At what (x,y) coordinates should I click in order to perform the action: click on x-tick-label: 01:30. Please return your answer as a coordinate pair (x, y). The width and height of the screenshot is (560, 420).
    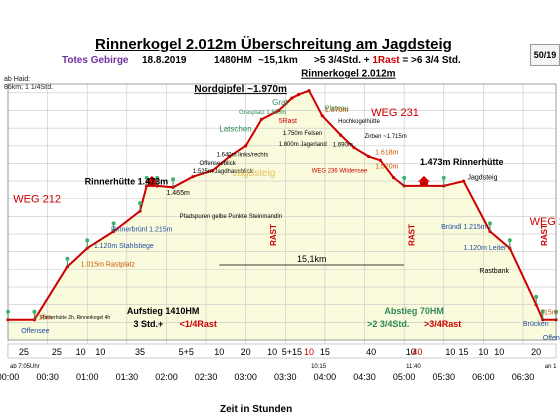
    Looking at the image, I should click on (127, 377).